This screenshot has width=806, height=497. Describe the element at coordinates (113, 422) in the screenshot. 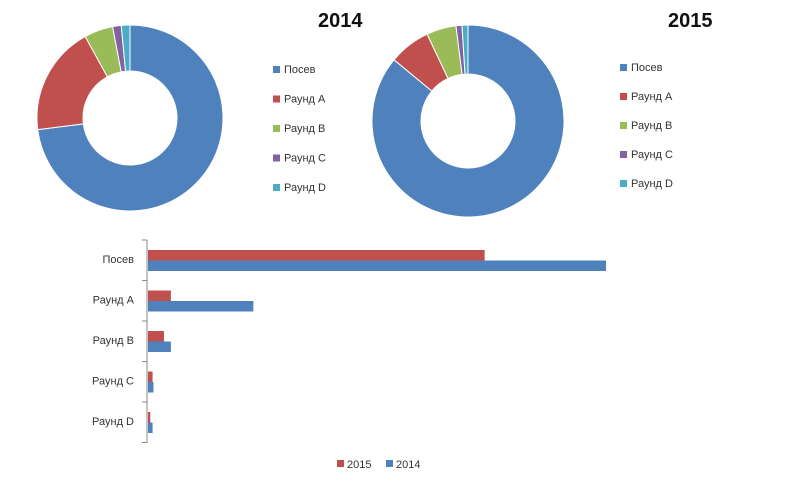

I see `bar-category-label-раунд-d: Раунд D` at that location.